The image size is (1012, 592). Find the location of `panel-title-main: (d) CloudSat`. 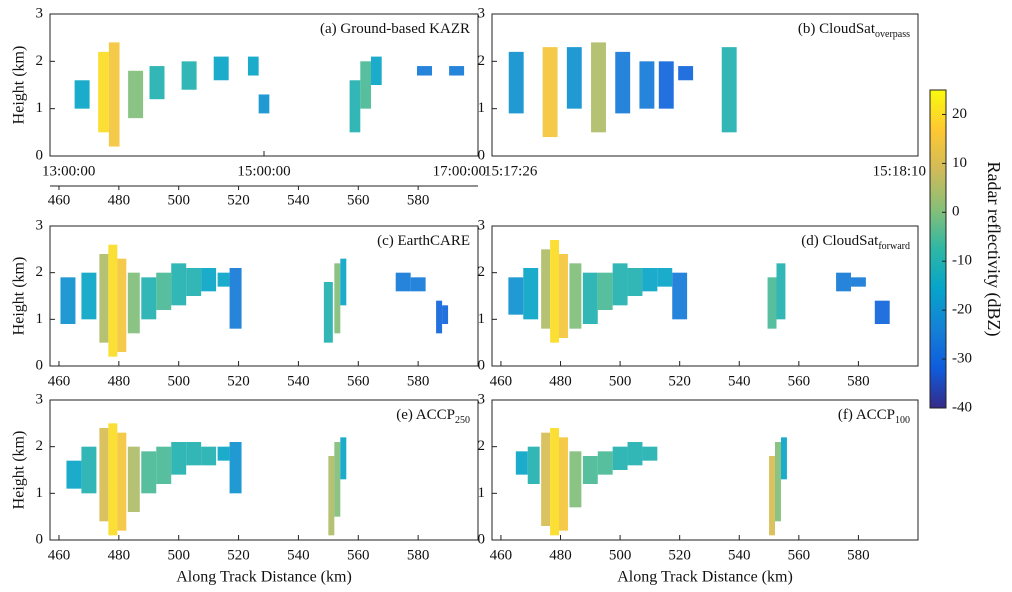

panel-title-main: (d) CloudSat is located at coordinates (840, 241).